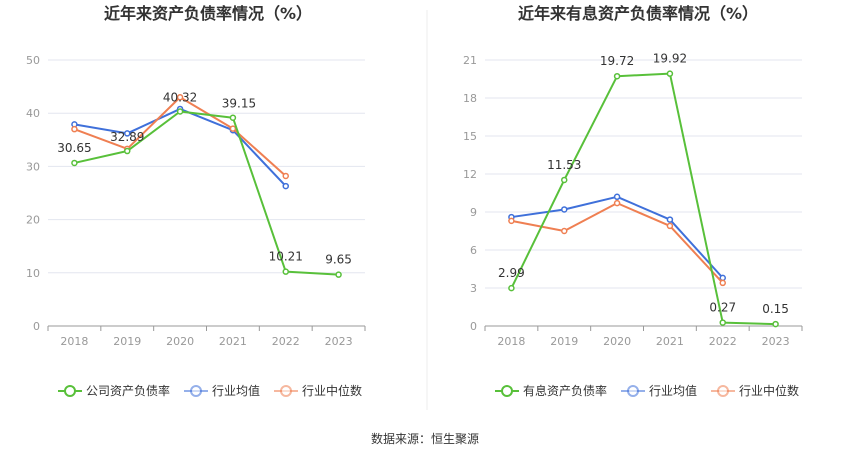 The width and height of the screenshot is (850, 459). Describe the element at coordinates (775, 309) in the screenshot. I see `data-label: 0.15` at that location.